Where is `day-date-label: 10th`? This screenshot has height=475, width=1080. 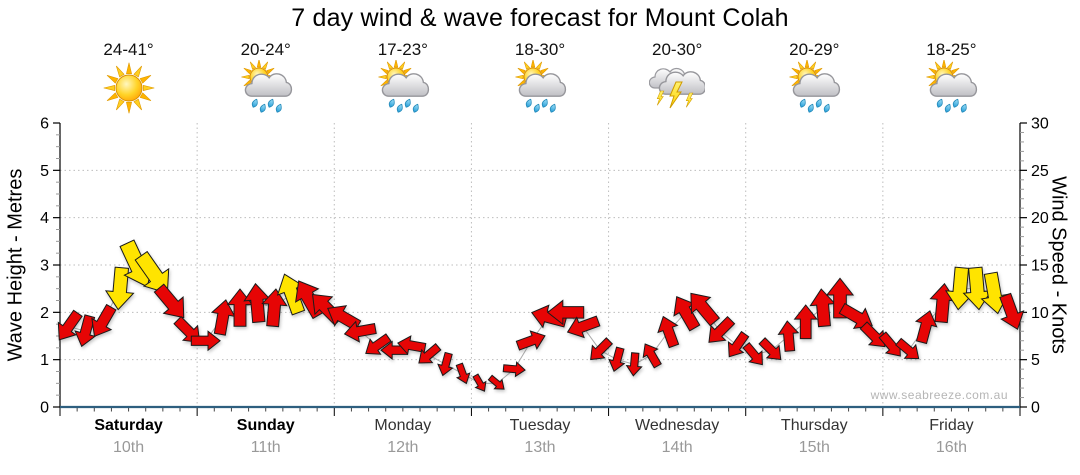
day-date-label: 10th is located at coordinates (128, 447).